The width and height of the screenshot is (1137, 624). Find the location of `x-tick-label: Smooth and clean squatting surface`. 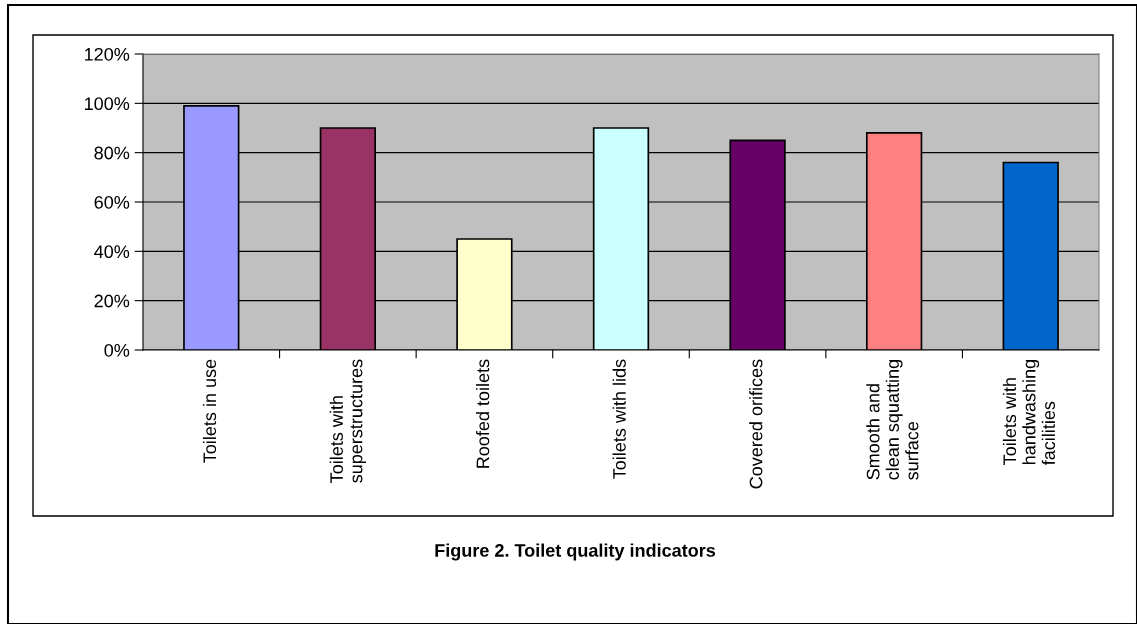

x-tick-label: Smooth and clean squatting surface is located at coordinates (892, 420).